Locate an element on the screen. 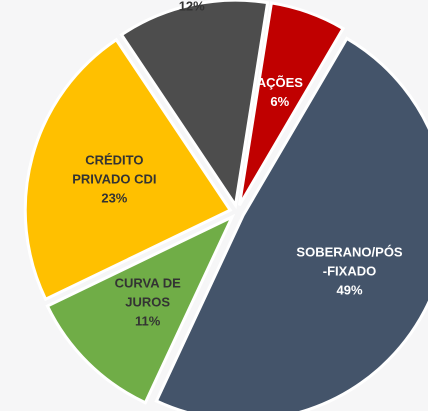 This screenshot has height=411, width=428. slice-label: 12% is located at coordinates (192, 7).